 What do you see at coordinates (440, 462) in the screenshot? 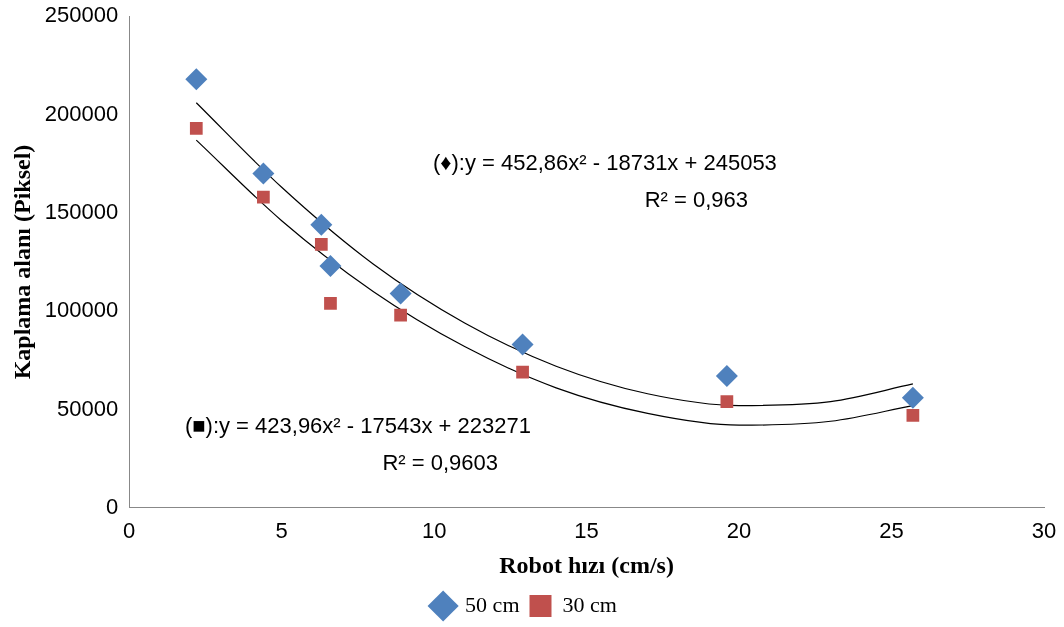
I see `annotation: R² = 0,9603` at bounding box center [440, 462].